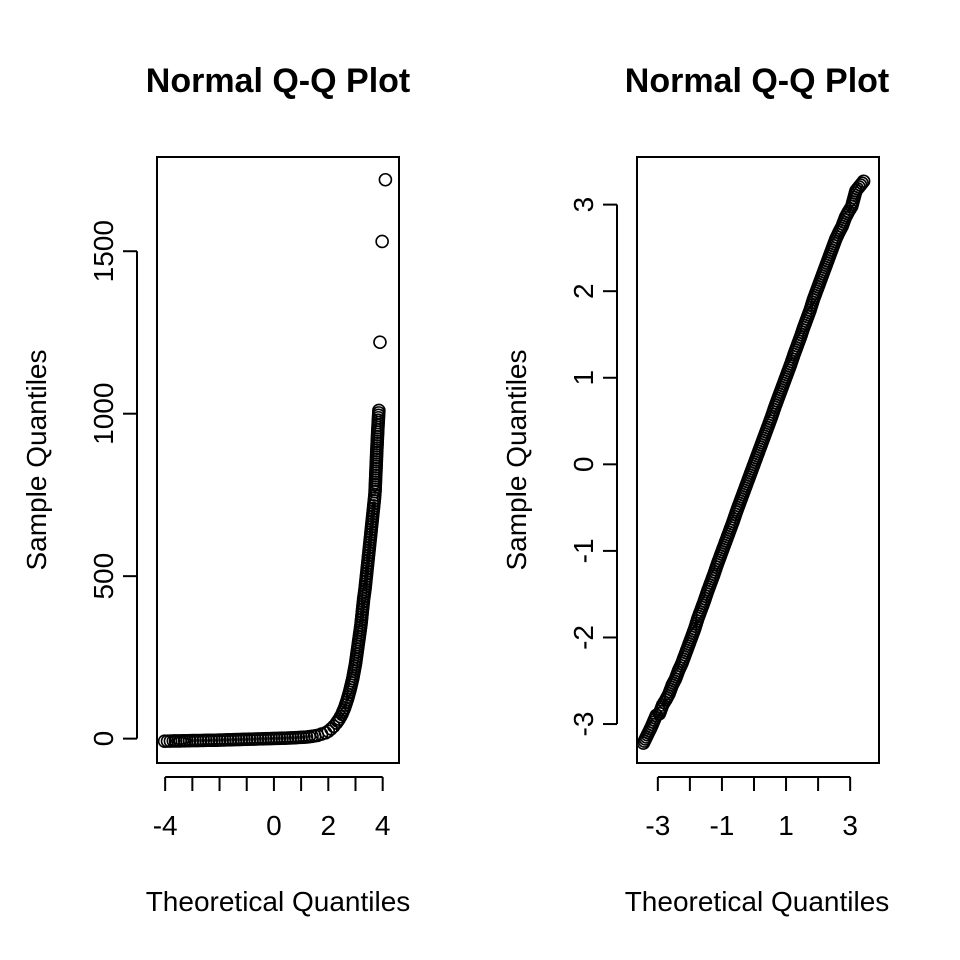 The width and height of the screenshot is (960, 960). What do you see at coordinates (583, 205) in the screenshot?
I see `right-y-tick-label: 3` at bounding box center [583, 205].